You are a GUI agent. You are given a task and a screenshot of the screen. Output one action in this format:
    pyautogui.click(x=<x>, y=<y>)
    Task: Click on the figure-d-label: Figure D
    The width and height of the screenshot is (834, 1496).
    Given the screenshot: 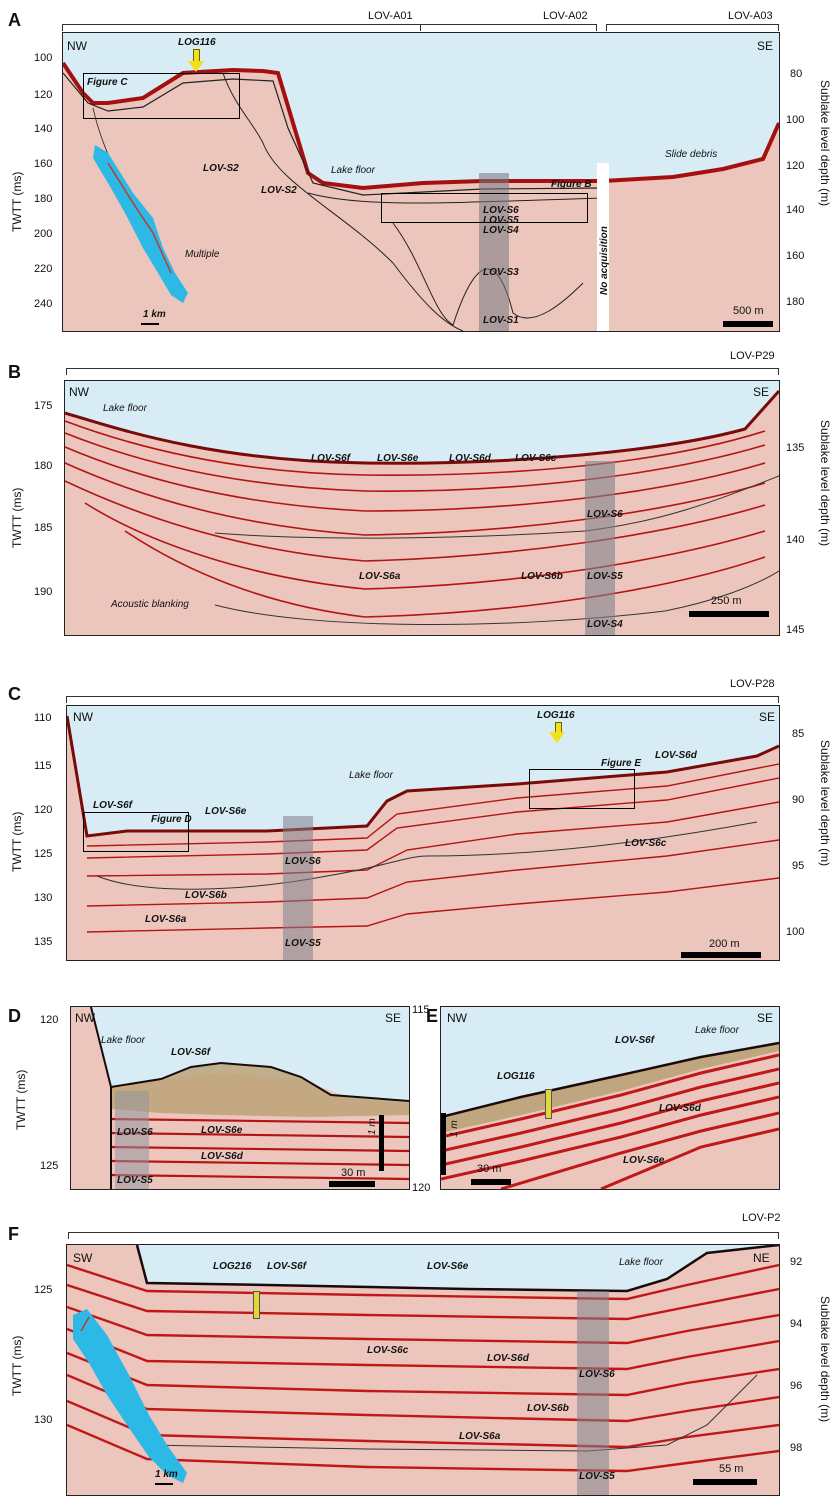 What is the action you would take?
    pyautogui.click(x=171, y=819)
    